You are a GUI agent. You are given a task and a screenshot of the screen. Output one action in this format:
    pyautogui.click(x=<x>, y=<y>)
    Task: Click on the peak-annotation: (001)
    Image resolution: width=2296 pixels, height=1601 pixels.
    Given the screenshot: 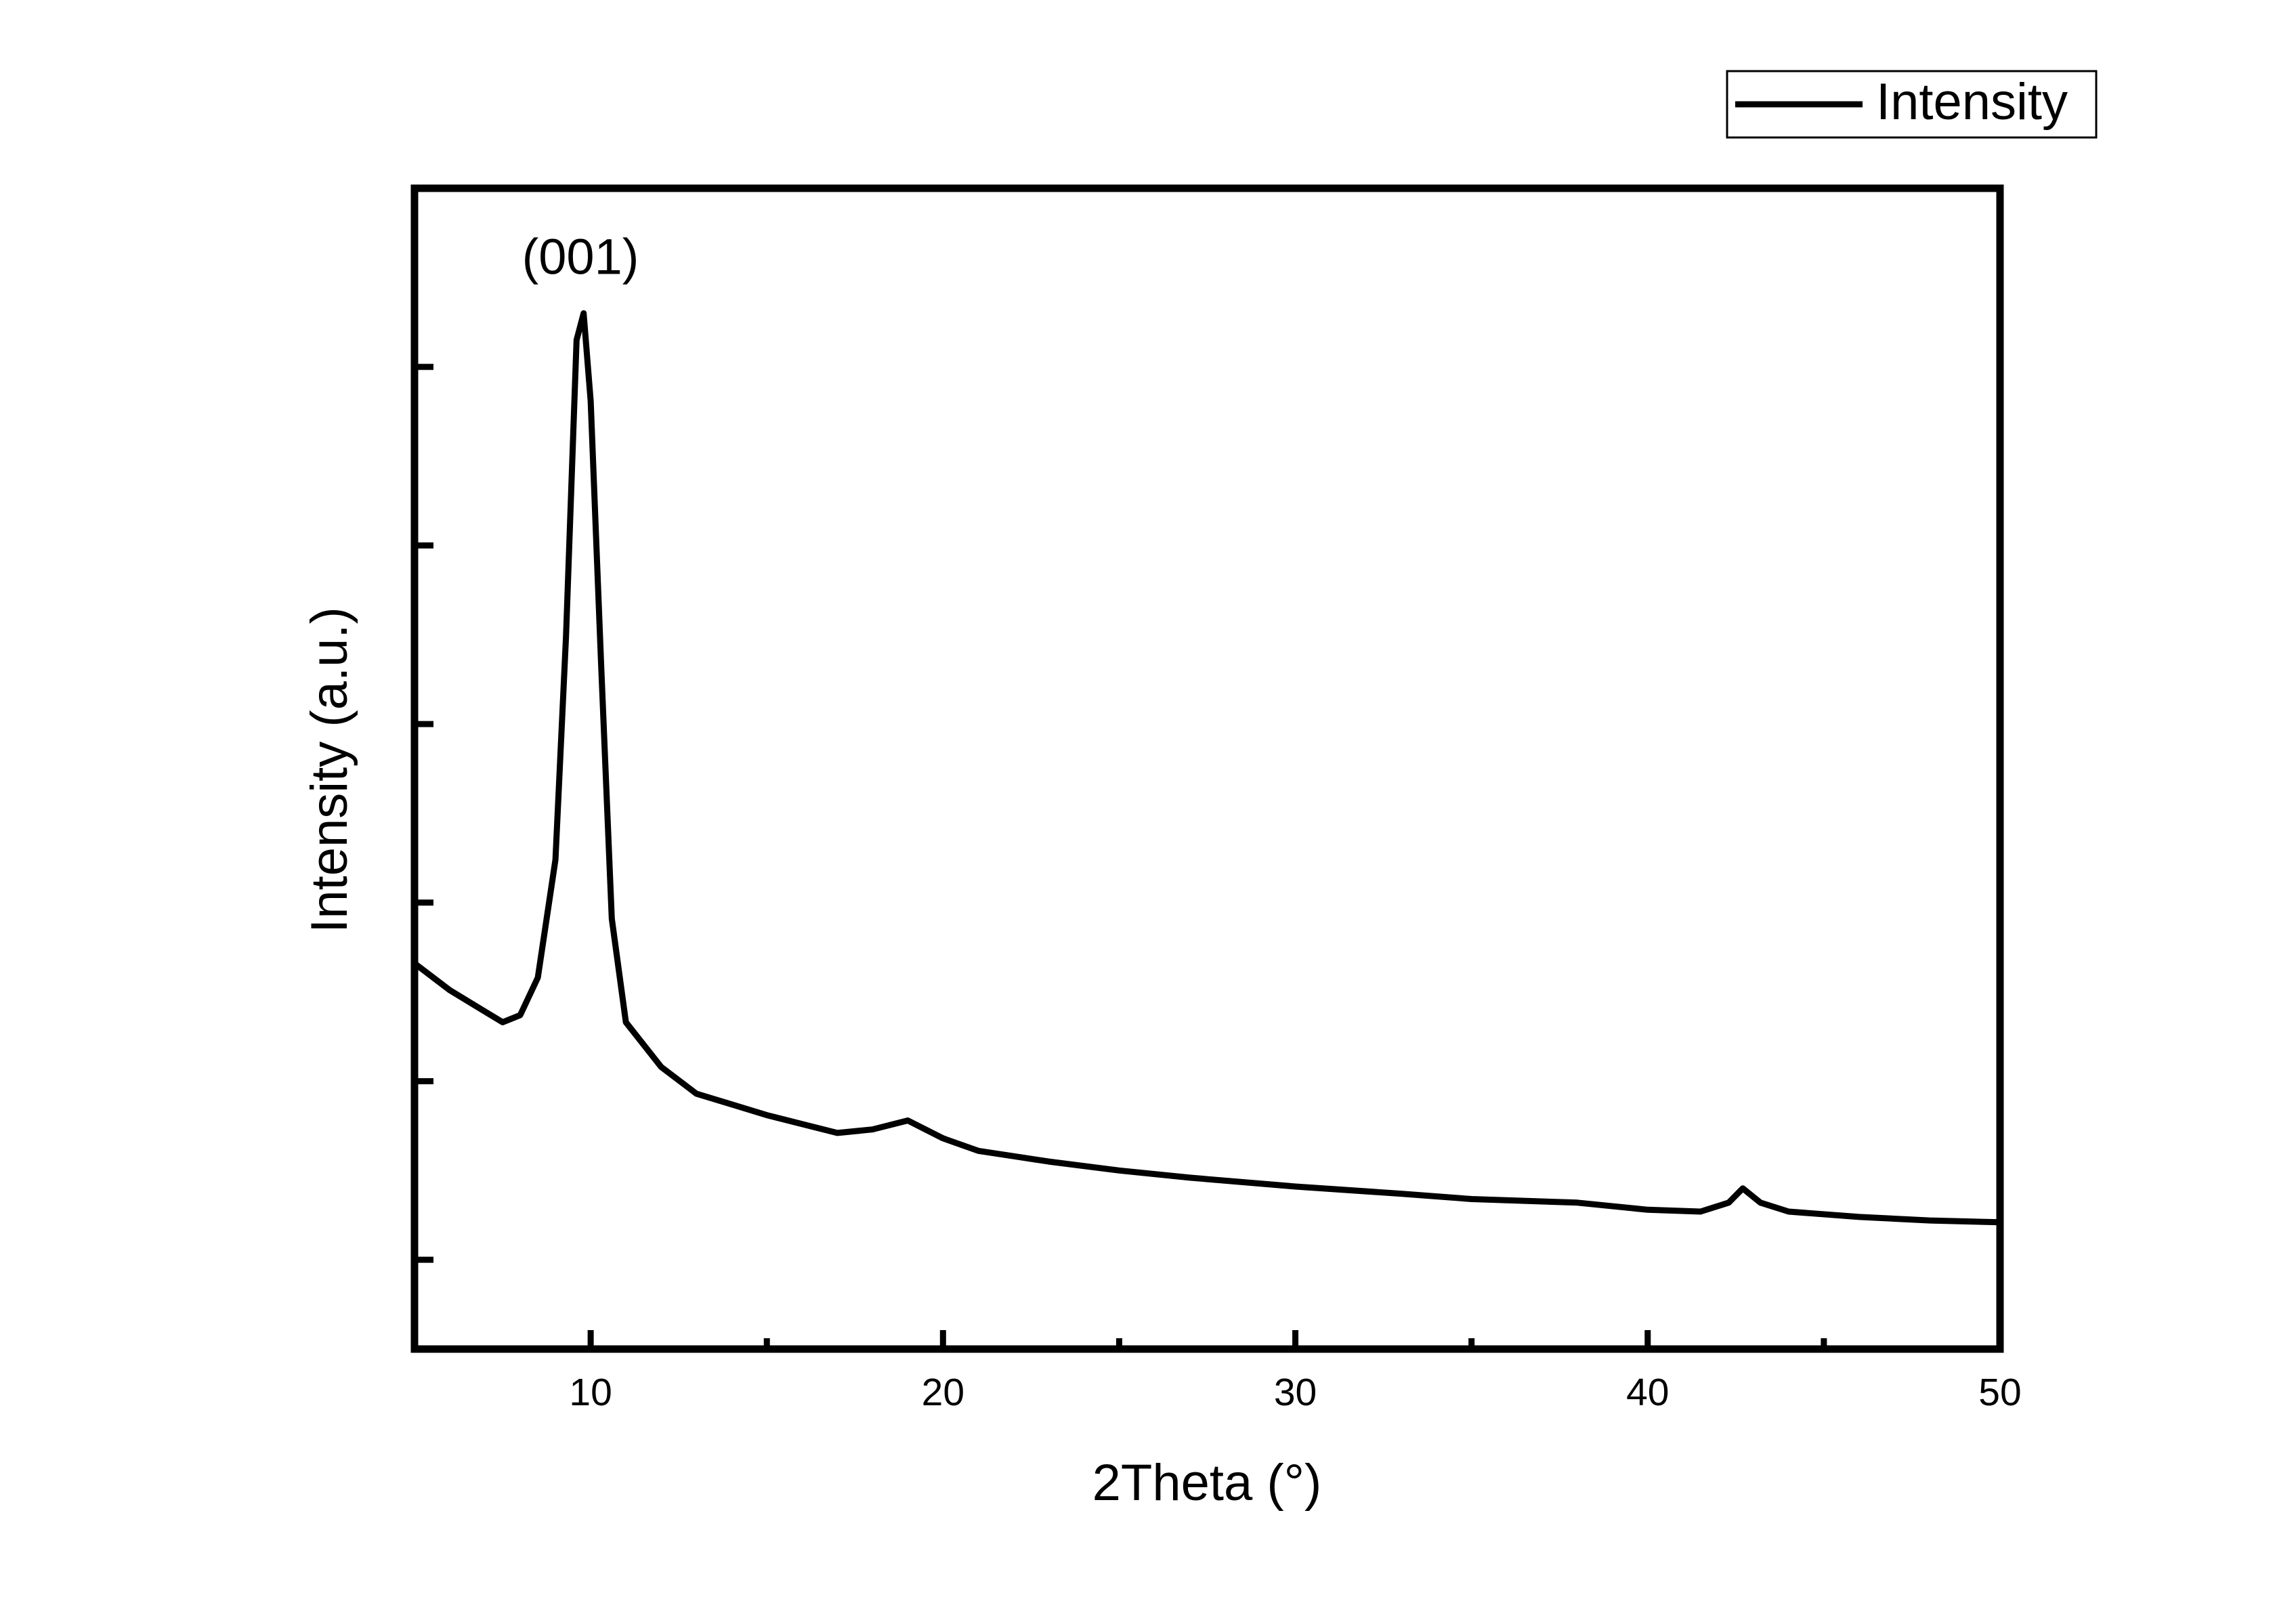 What is the action you would take?
    pyautogui.click(x=580, y=257)
    